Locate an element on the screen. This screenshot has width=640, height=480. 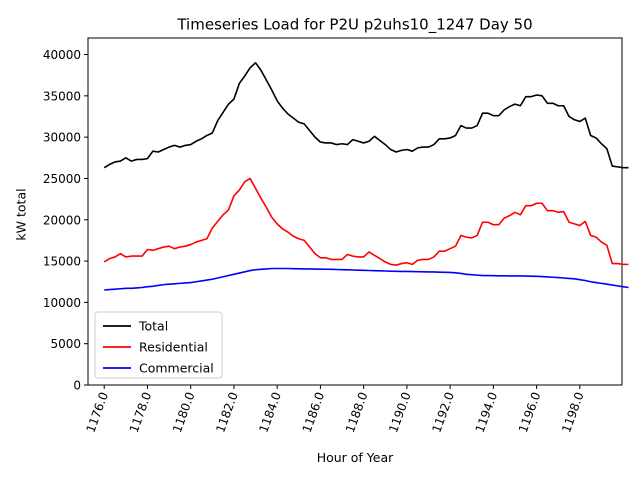
x-axis-label: Hour of Year is located at coordinates (355, 457).